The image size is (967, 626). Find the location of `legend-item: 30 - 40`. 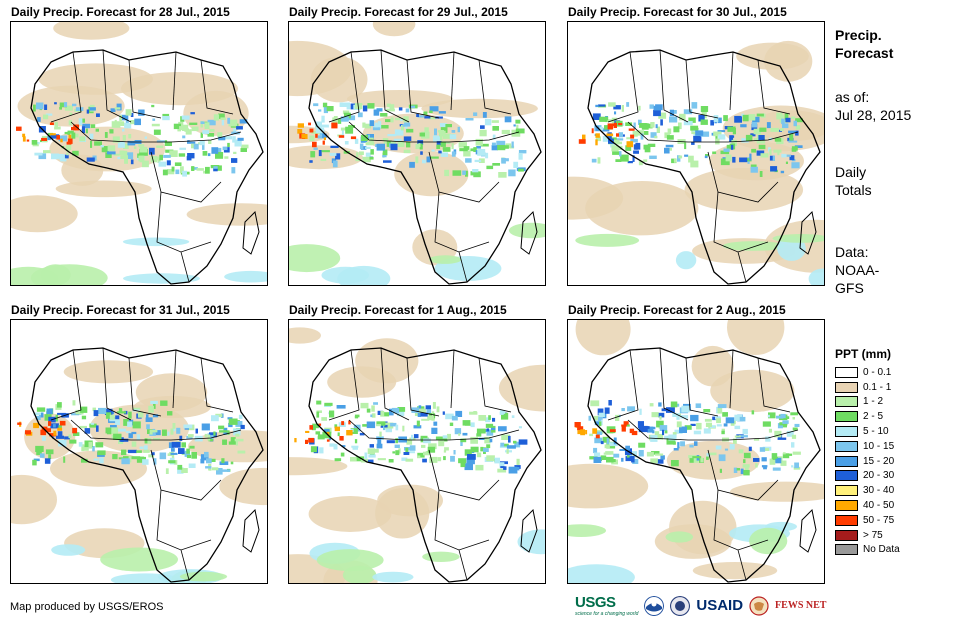

legend-item: 30 - 40 is located at coordinates (897, 490).